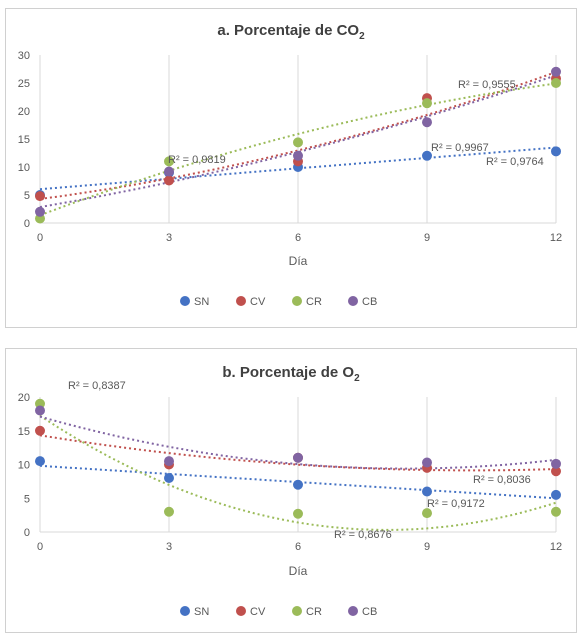 This screenshot has width=584, height=638. Describe the element at coordinates (288, 372) in the screenshot. I see `chart-title-main: b. Porcentaje de O` at that location.